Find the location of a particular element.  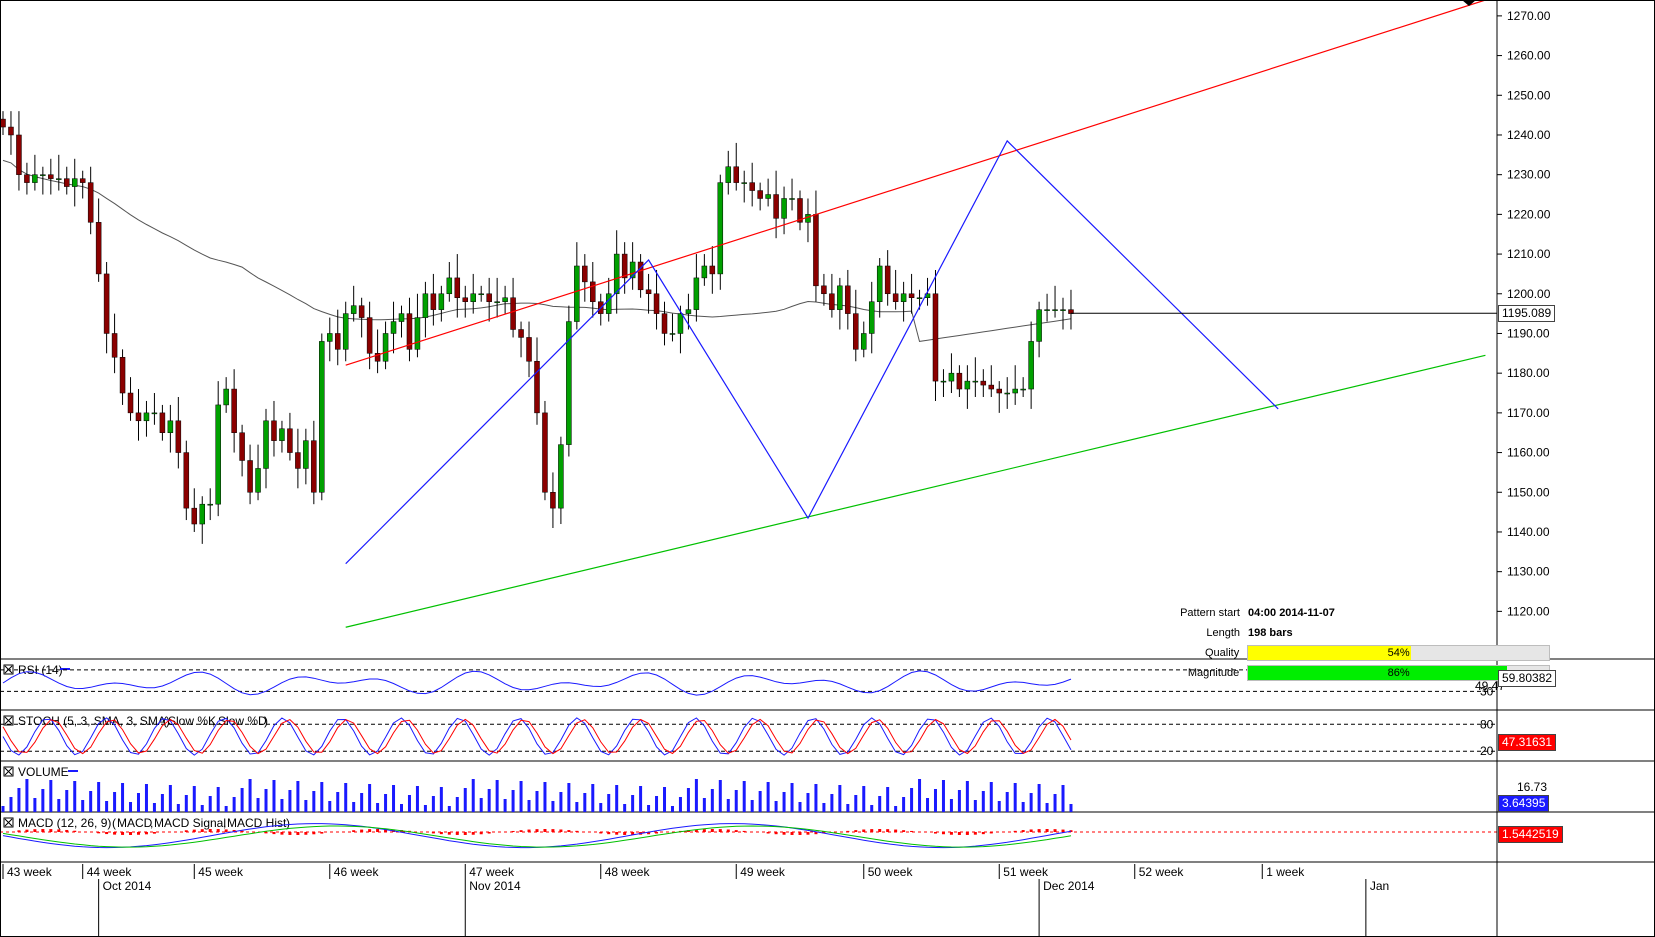

macd-signal-label: MACD Signal is located at coordinates (190, 823).